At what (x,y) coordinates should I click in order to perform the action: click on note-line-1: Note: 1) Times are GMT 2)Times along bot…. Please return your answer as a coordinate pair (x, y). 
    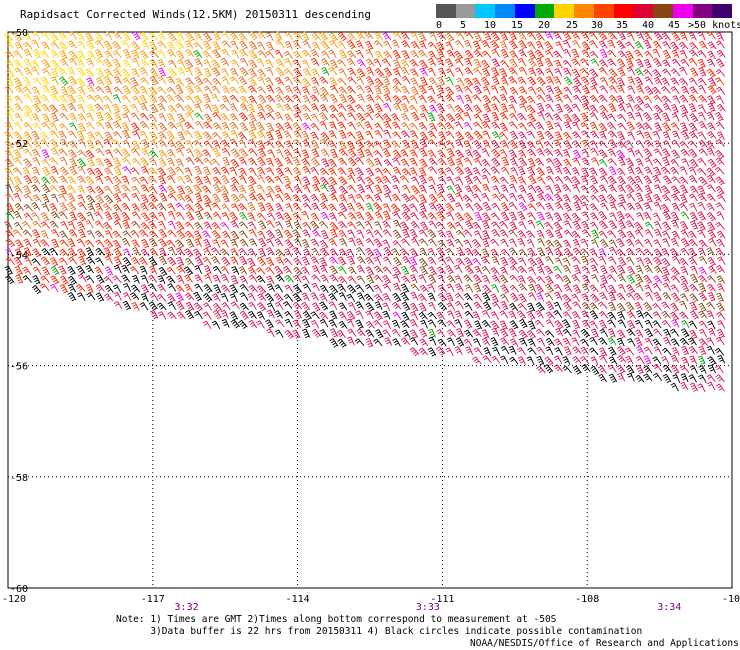
    Looking at the image, I should click on (336, 619).